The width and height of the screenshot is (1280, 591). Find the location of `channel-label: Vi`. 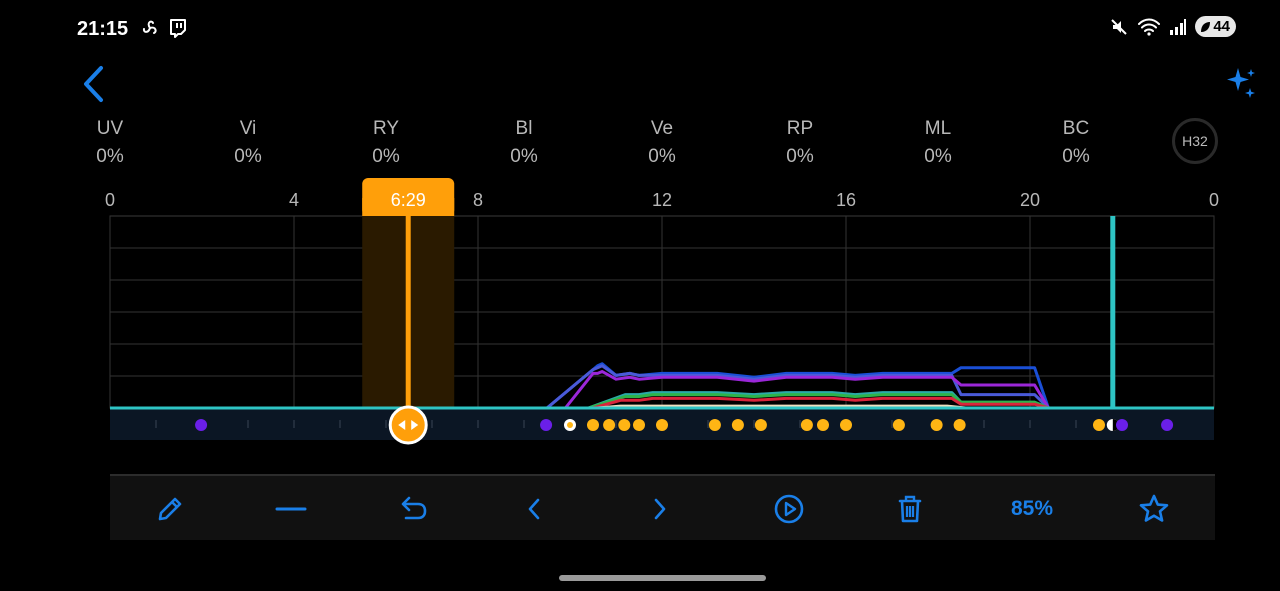

channel-label: Vi is located at coordinates (248, 128).